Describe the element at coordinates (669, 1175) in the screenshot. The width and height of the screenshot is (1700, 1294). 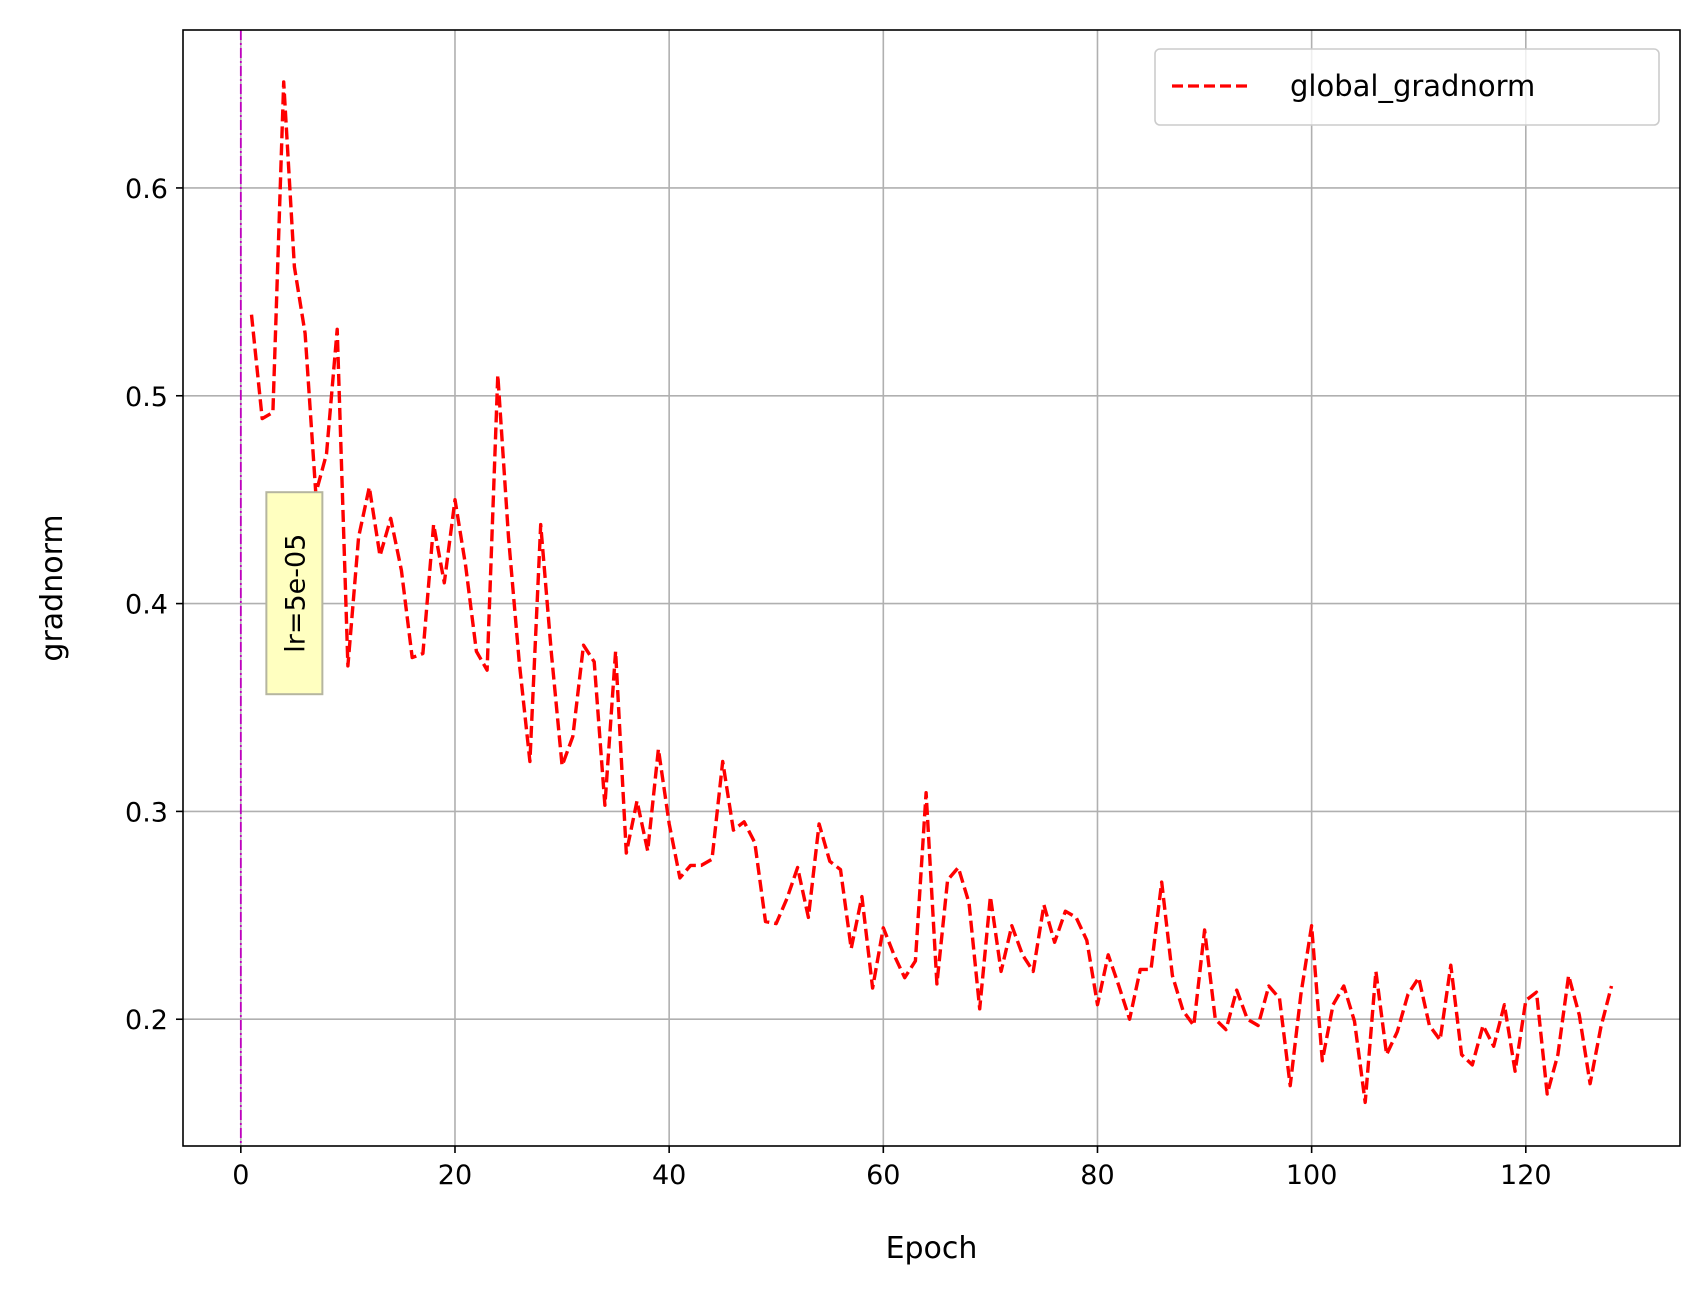
I see `x-tick-label: 40` at that location.